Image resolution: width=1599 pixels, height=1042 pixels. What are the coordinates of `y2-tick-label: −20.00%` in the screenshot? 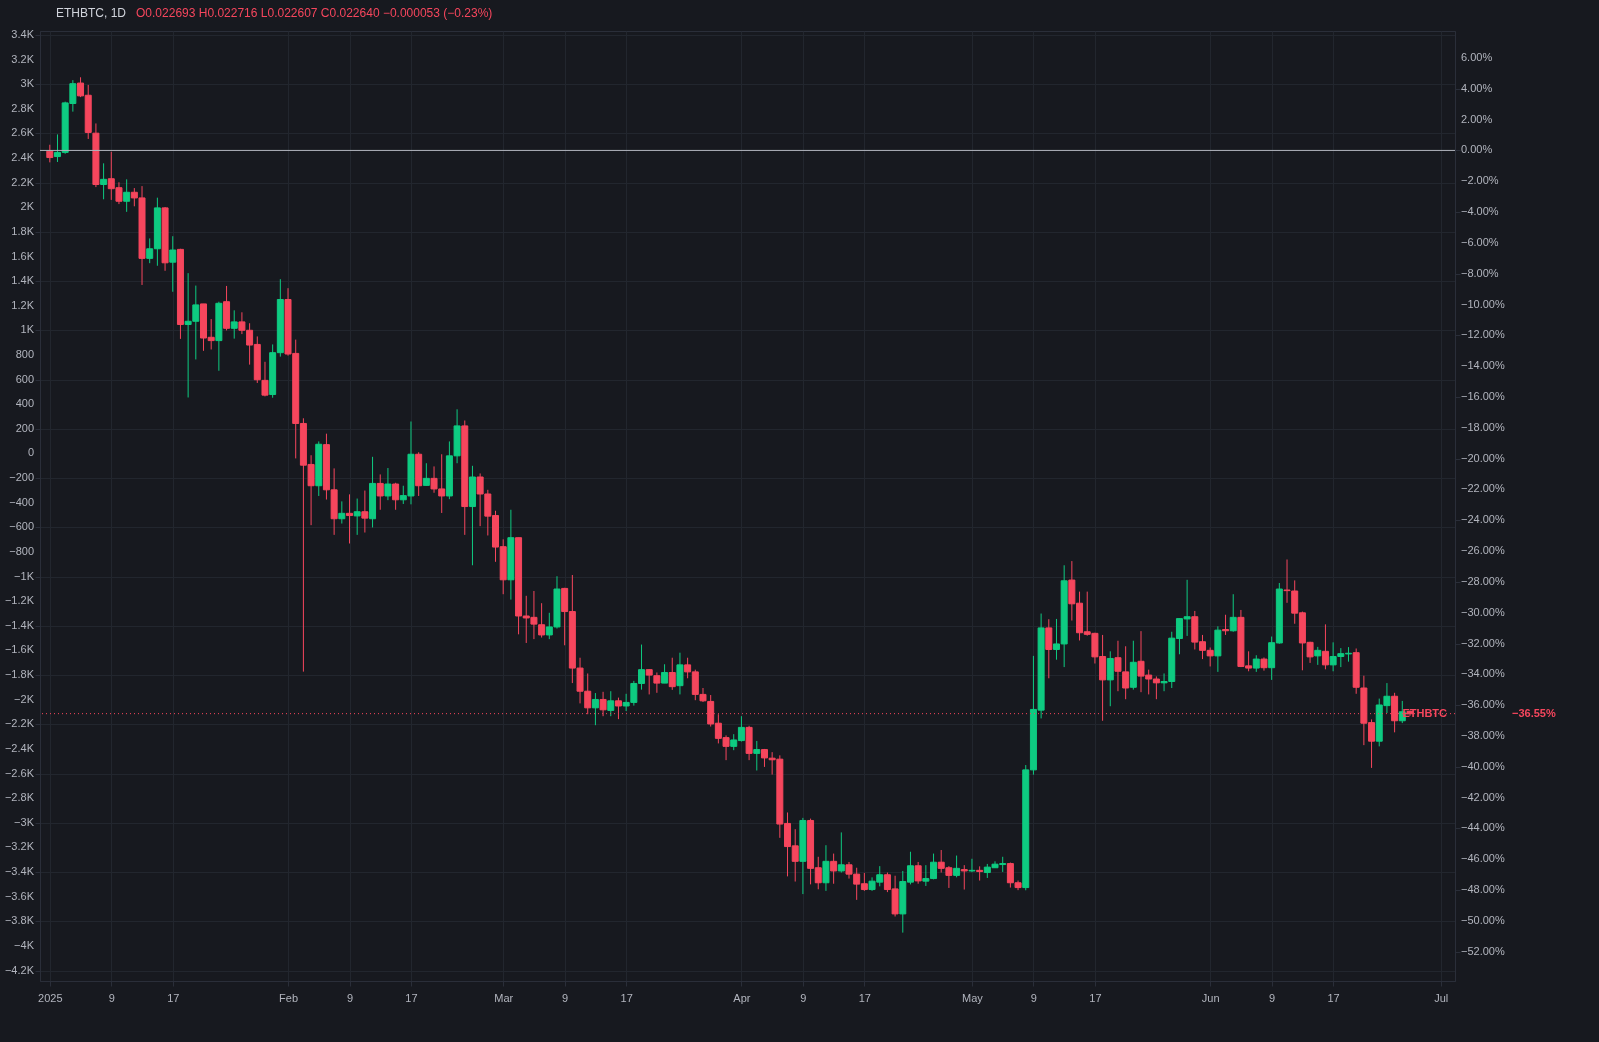 It's located at (1483, 457).